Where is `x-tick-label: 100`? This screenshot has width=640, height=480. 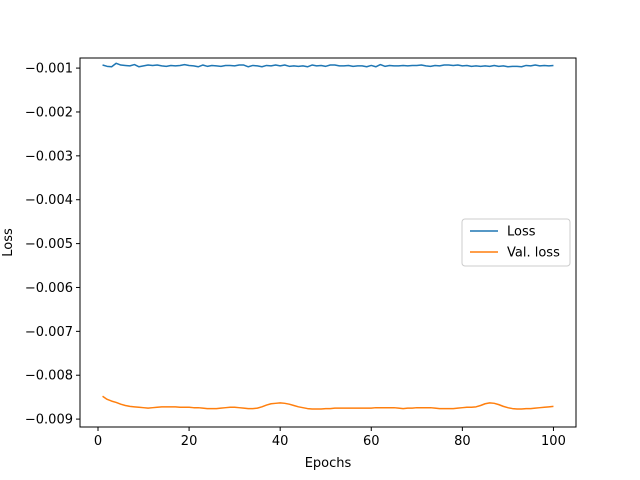
x-tick-label: 100 is located at coordinates (553, 441).